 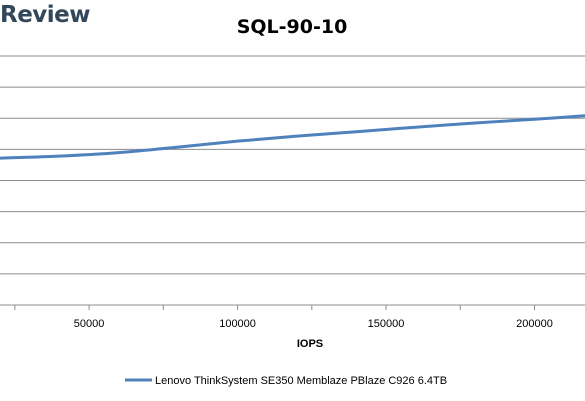 What do you see at coordinates (386, 324) in the screenshot?
I see `x-tick-label: 150000` at bounding box center [386, 324].